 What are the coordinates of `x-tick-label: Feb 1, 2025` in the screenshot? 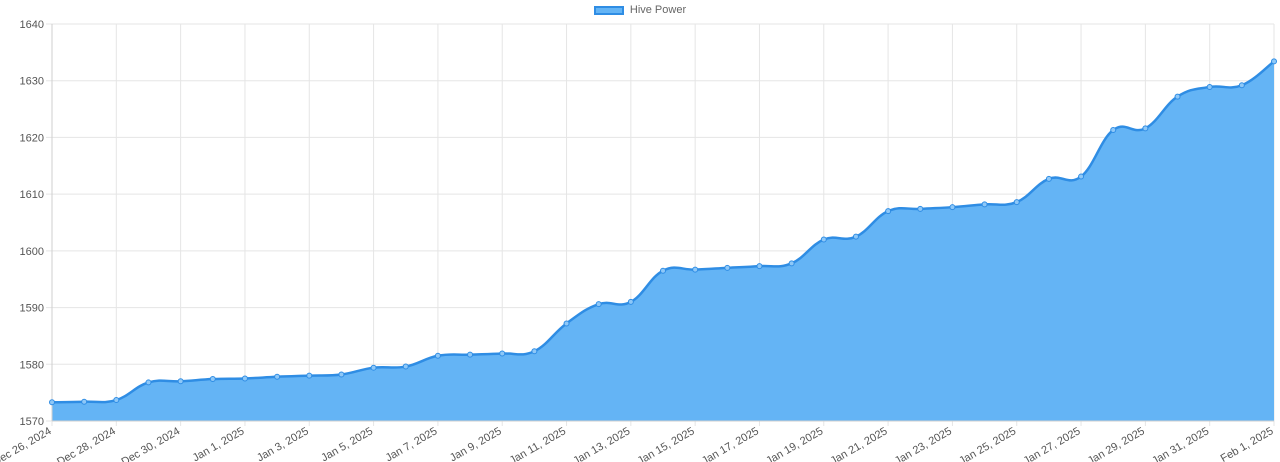 It's located at (1247, 443).